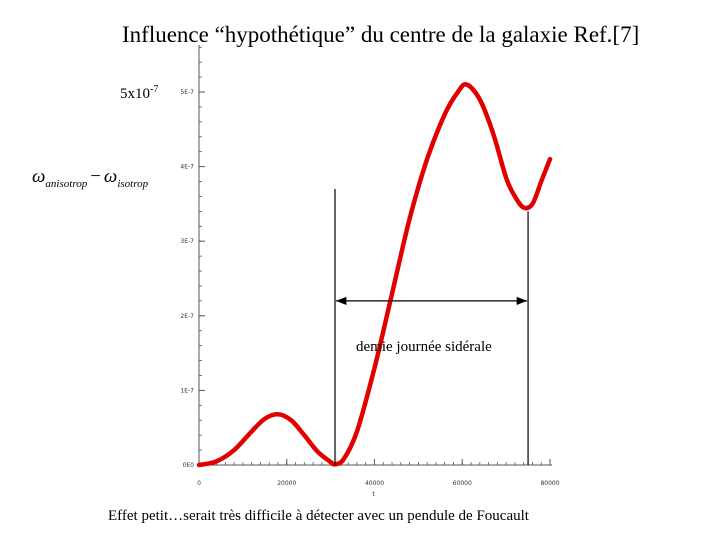 The height and width of the screenshot is (540, 720). Describe the element at coordinates (374, 483) in the screenshot. I see `x-tick-label: 40000` at that location.